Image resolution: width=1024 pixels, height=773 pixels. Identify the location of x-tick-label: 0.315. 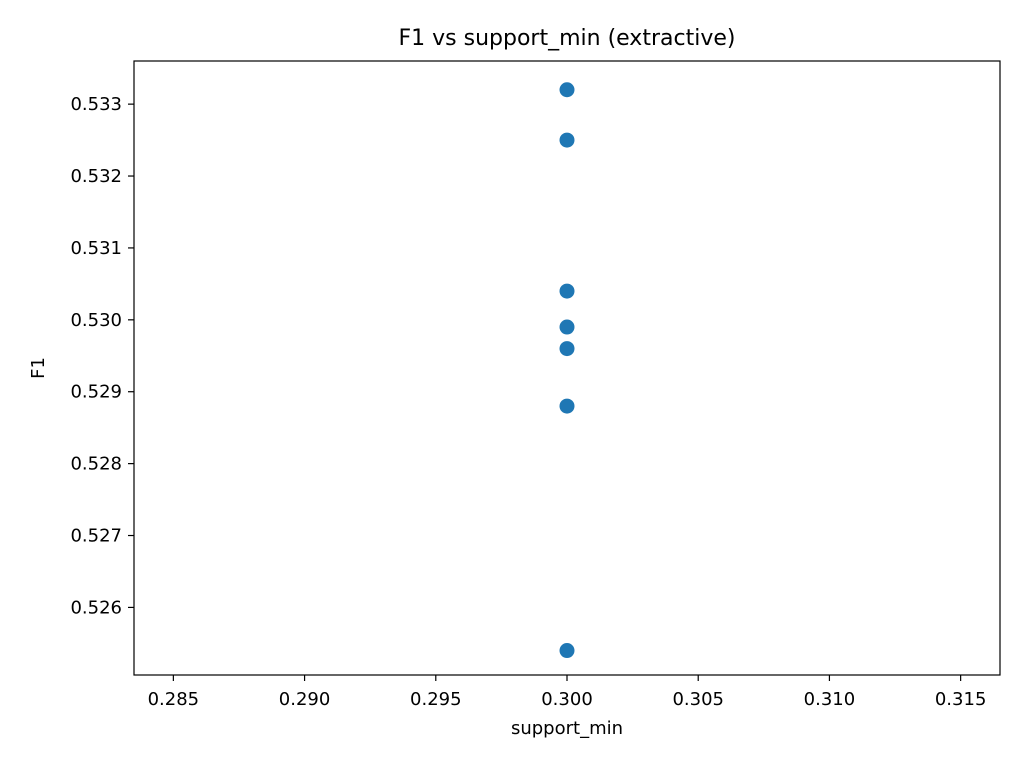
(961, 699).